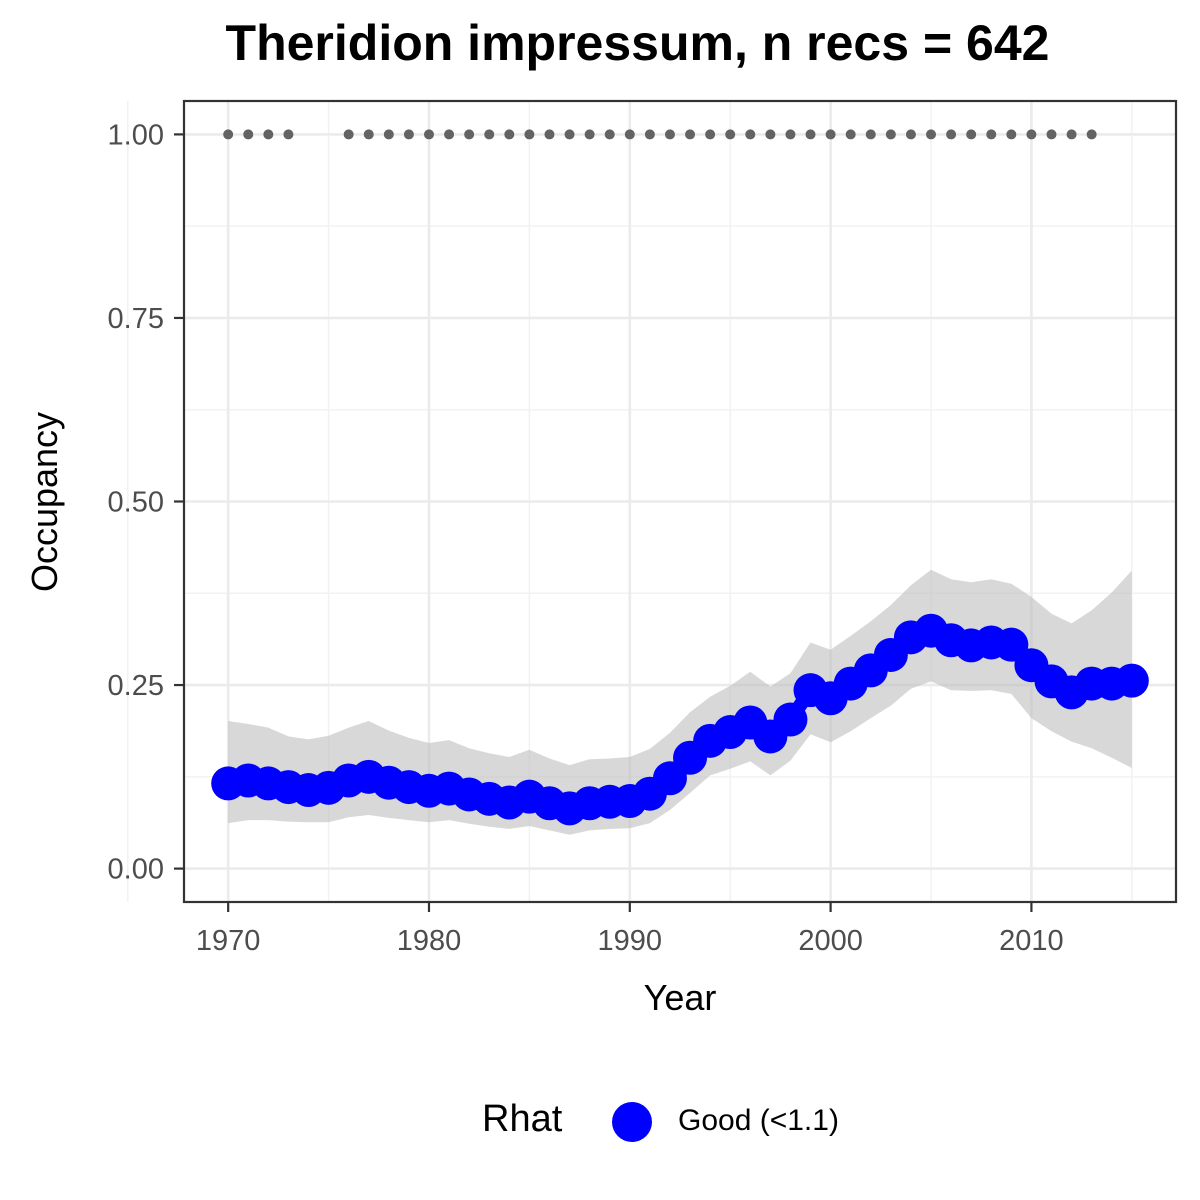  What do you see at coordinates (600, 1121) in the screenshot?
I see `legend: Rhat Good (<1.1)` at bounding box center [600, 1121].